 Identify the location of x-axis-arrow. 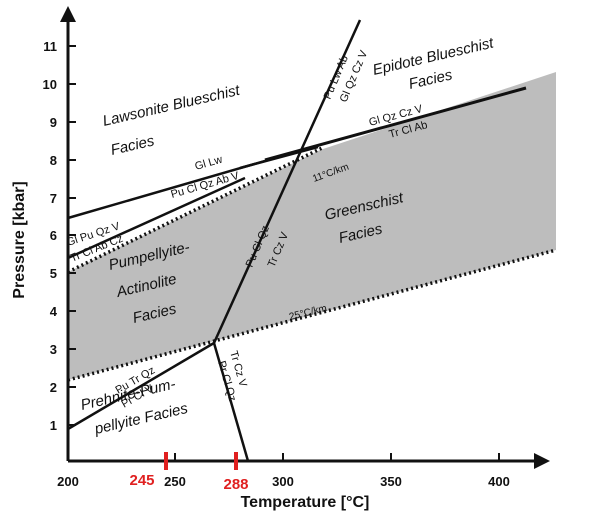
(542, 461).